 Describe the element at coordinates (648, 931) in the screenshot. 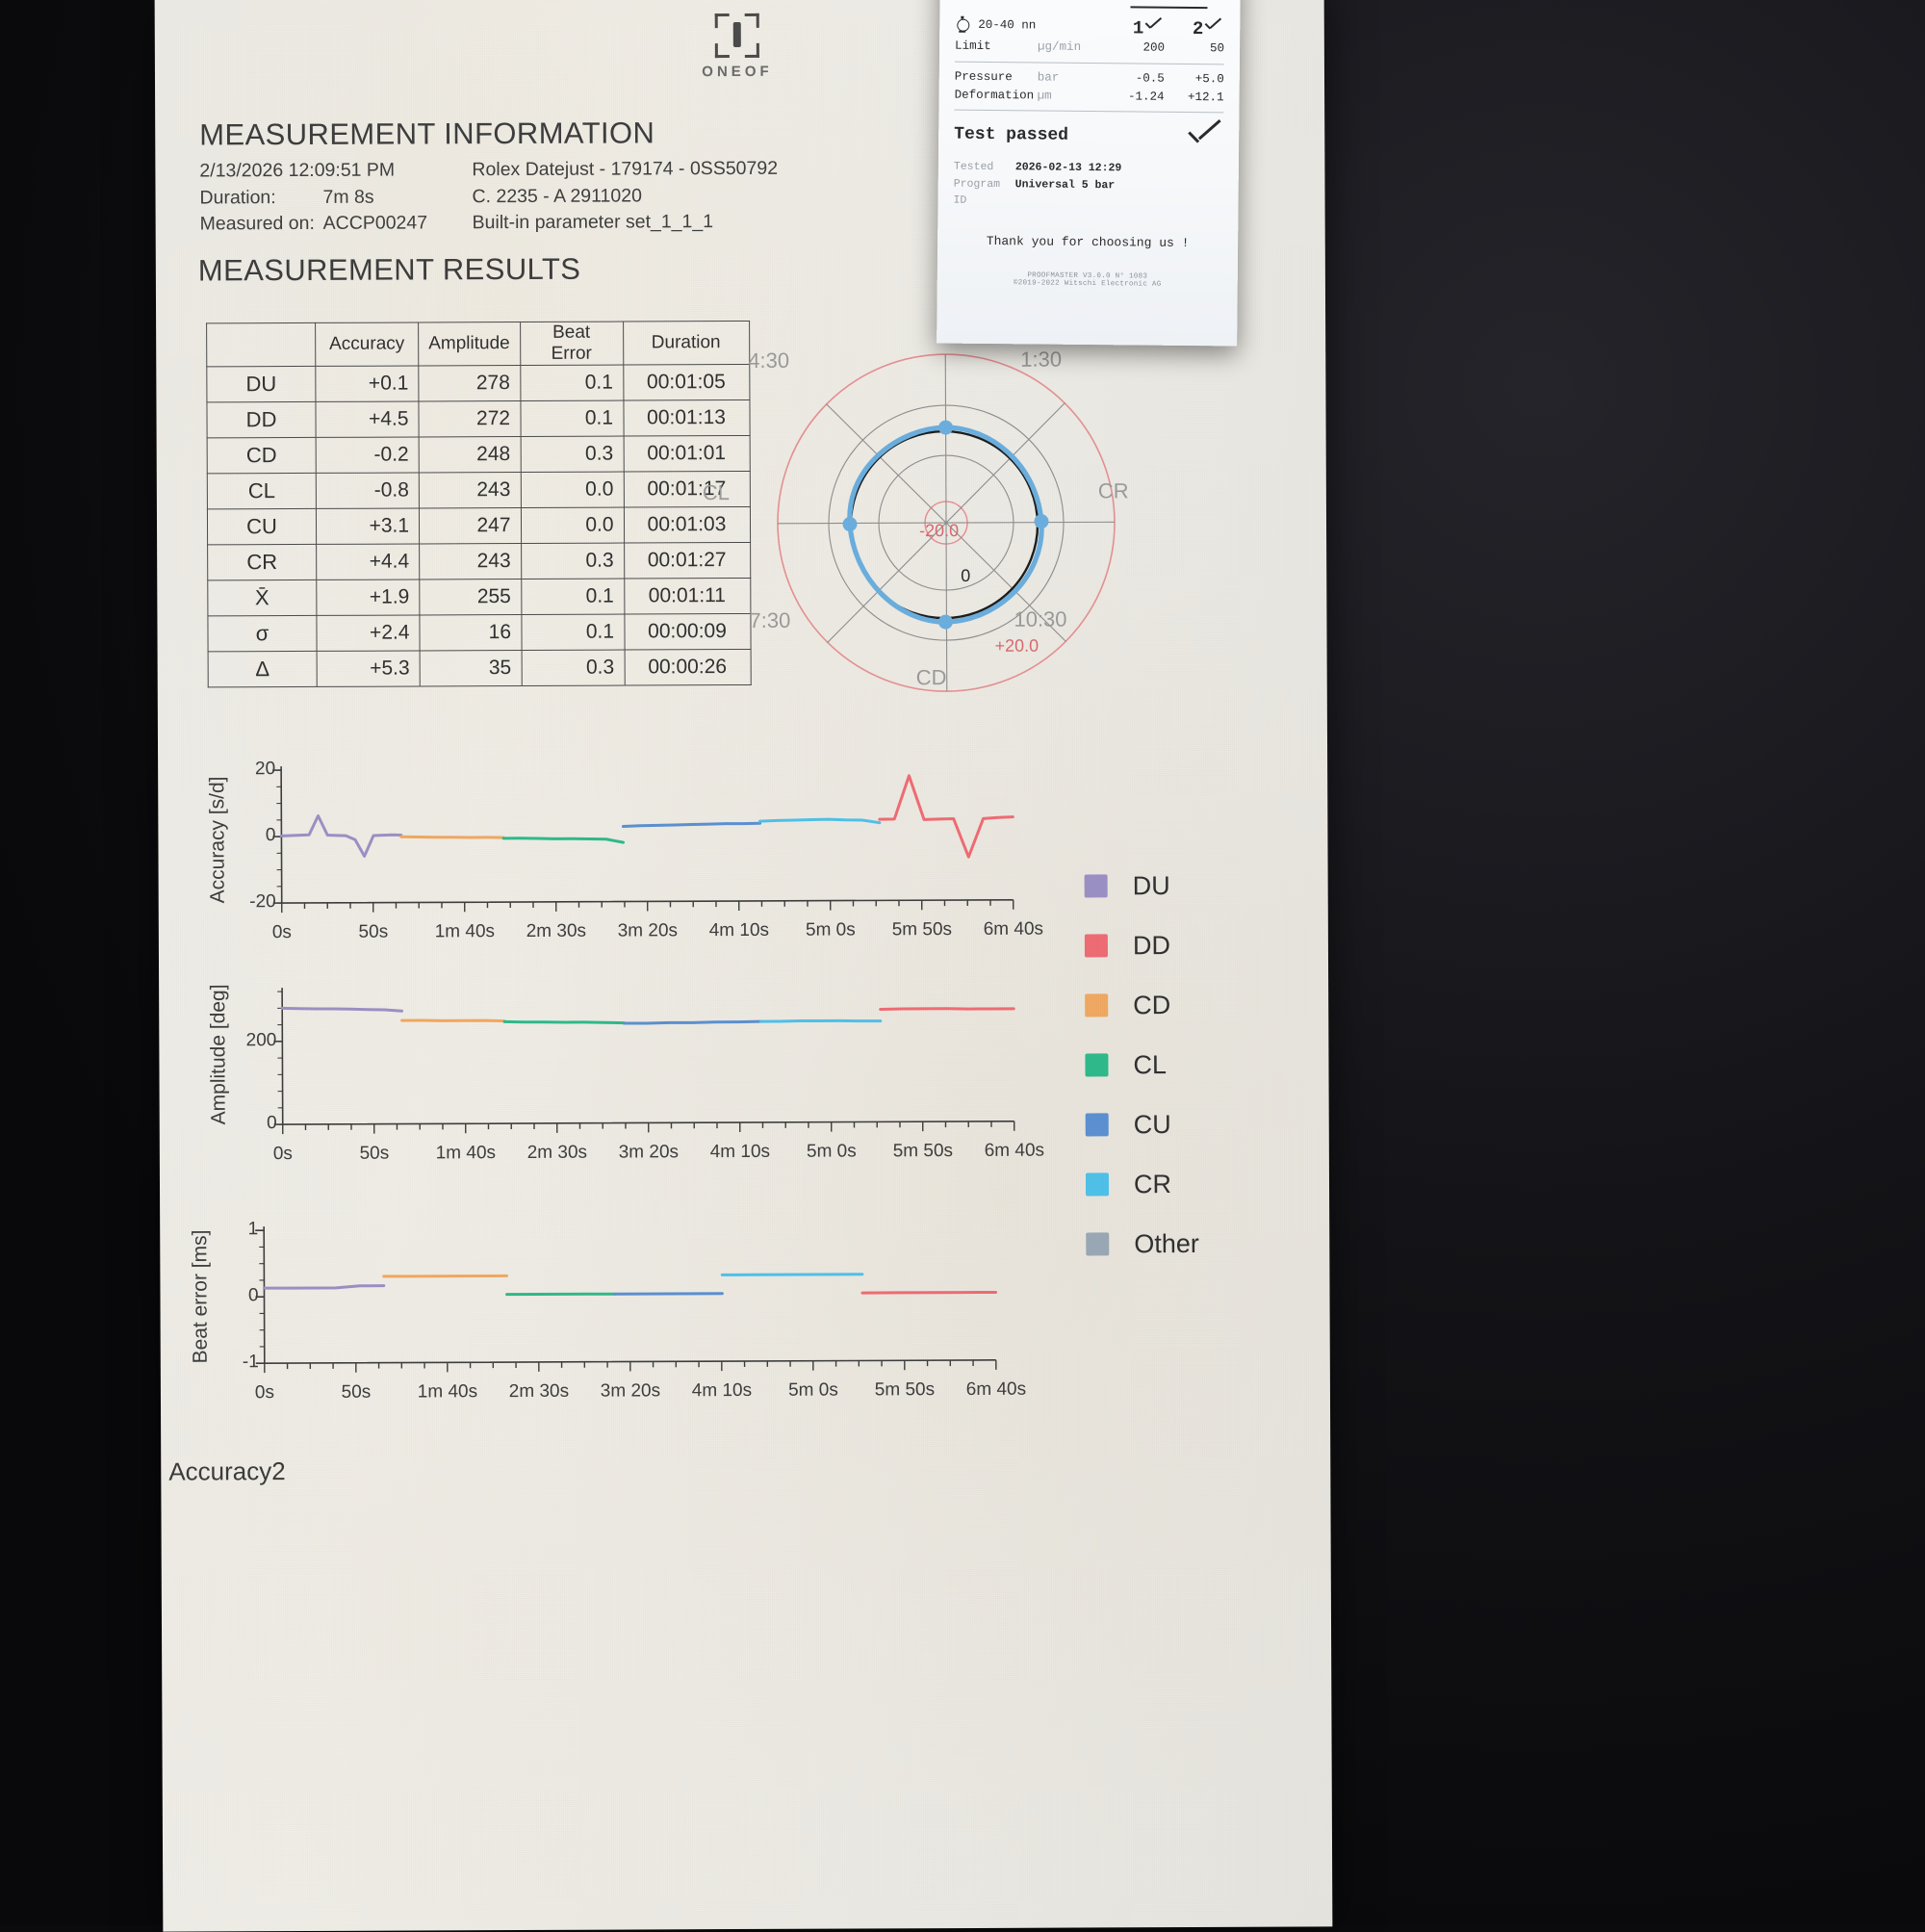

I see `x-tick-label: 3m 20s` at that location.